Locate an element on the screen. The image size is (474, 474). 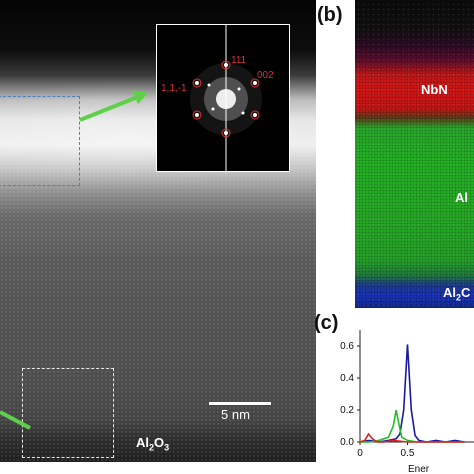
scale-bar is located at coordinates (240, 403).